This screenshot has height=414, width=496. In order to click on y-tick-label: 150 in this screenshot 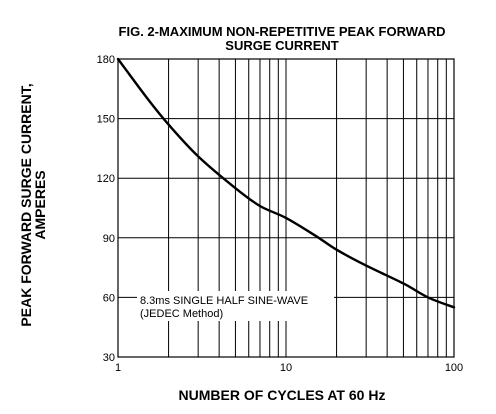, I will do `click(106, 120)`.